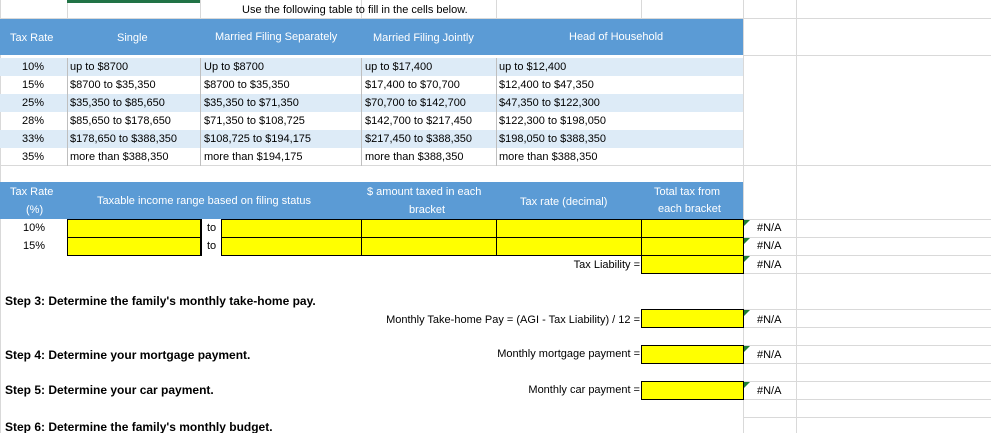  What do you see at coordinates (533, 67) in the screenshot?
I see `bracket-household-cell: up to $12,400` at bounding box center [533, 67].